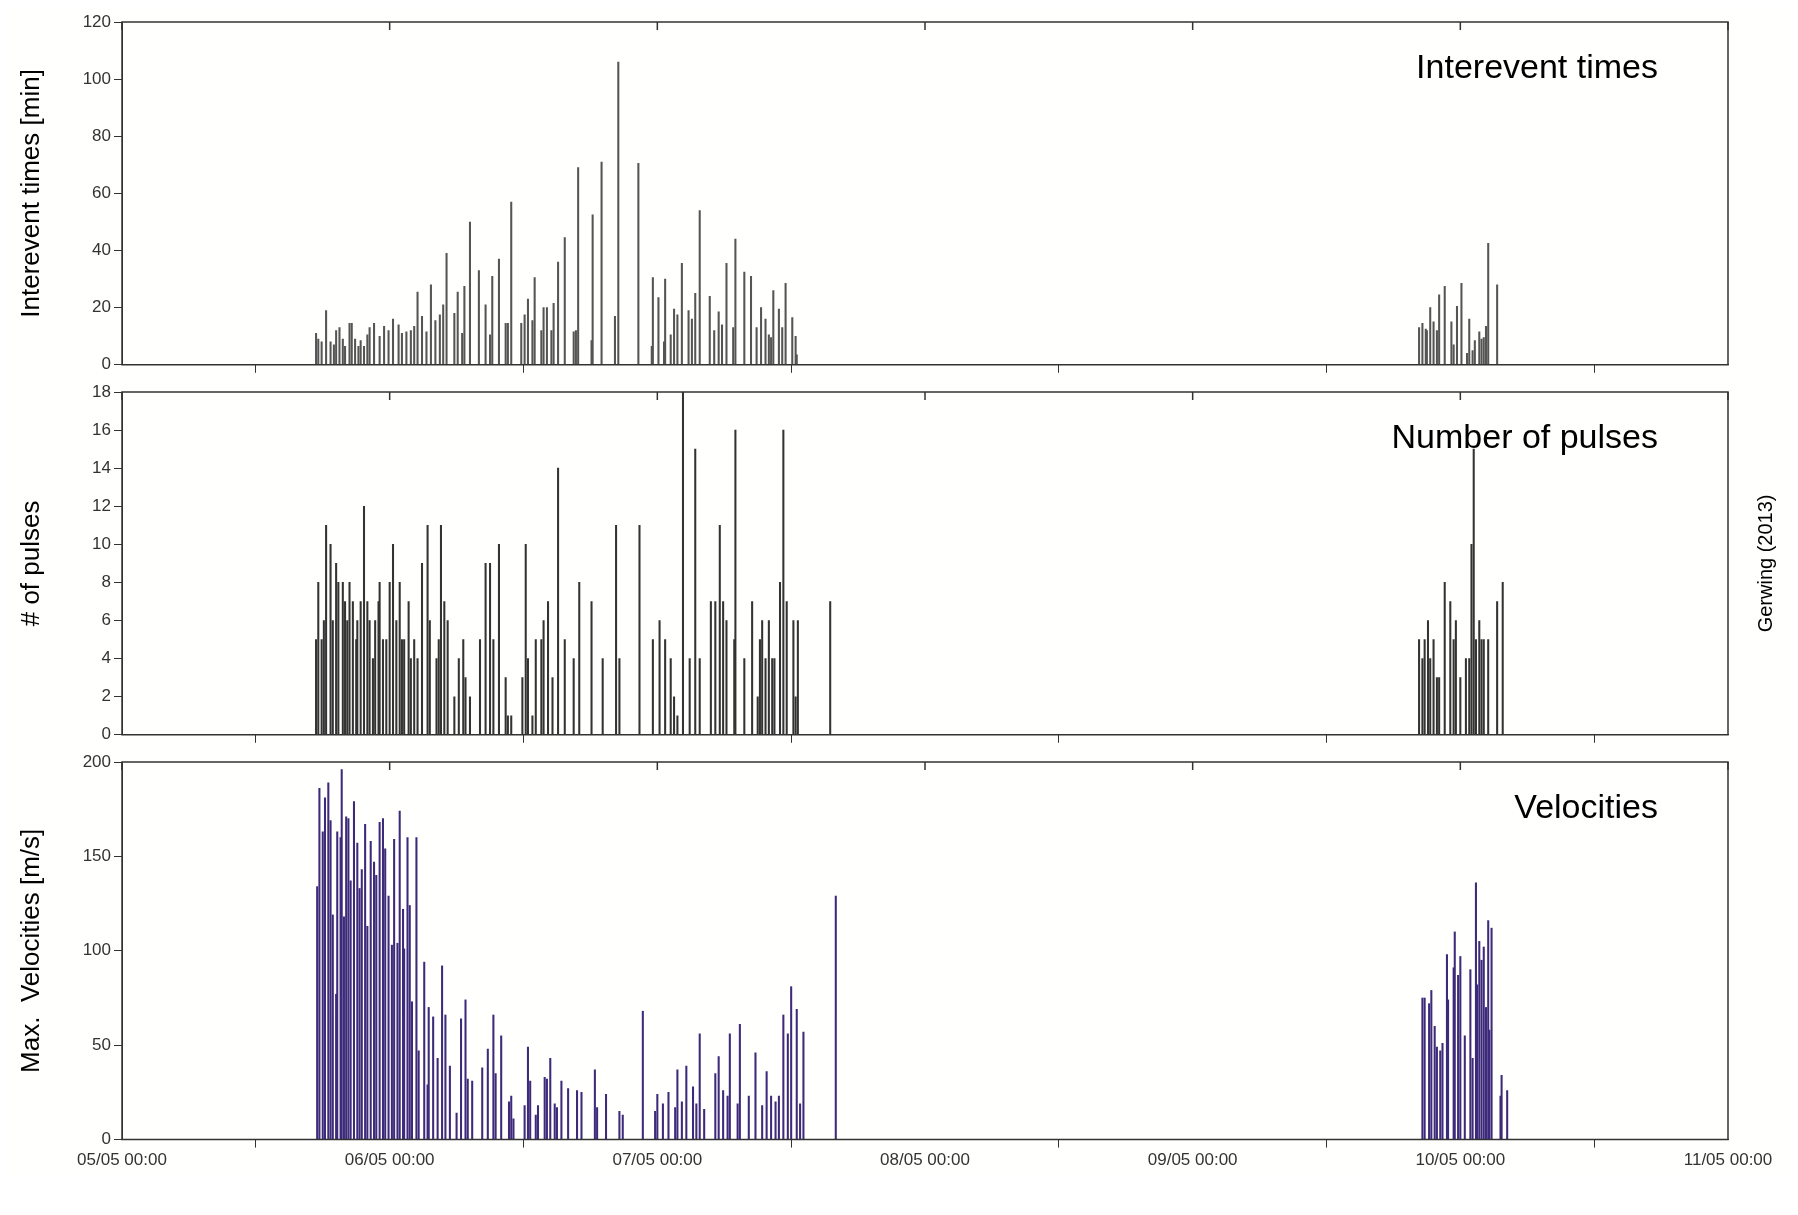 This screenshot has width=1798, height=1215. Describe the element at coordinates (657, 1160) in the screenshot. I see `x-tick-label: 07/05 00:00` at that location.